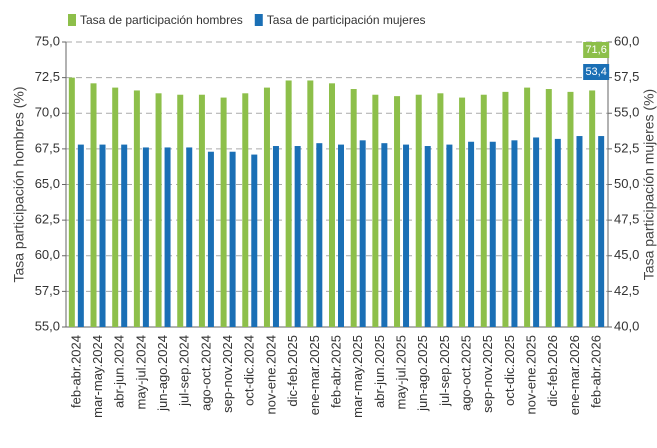  What do you see at coordinates (249, 370) in the screenshot?
I see `x-tick-label: oct-dic.2024` at bounding box center [249, 370].